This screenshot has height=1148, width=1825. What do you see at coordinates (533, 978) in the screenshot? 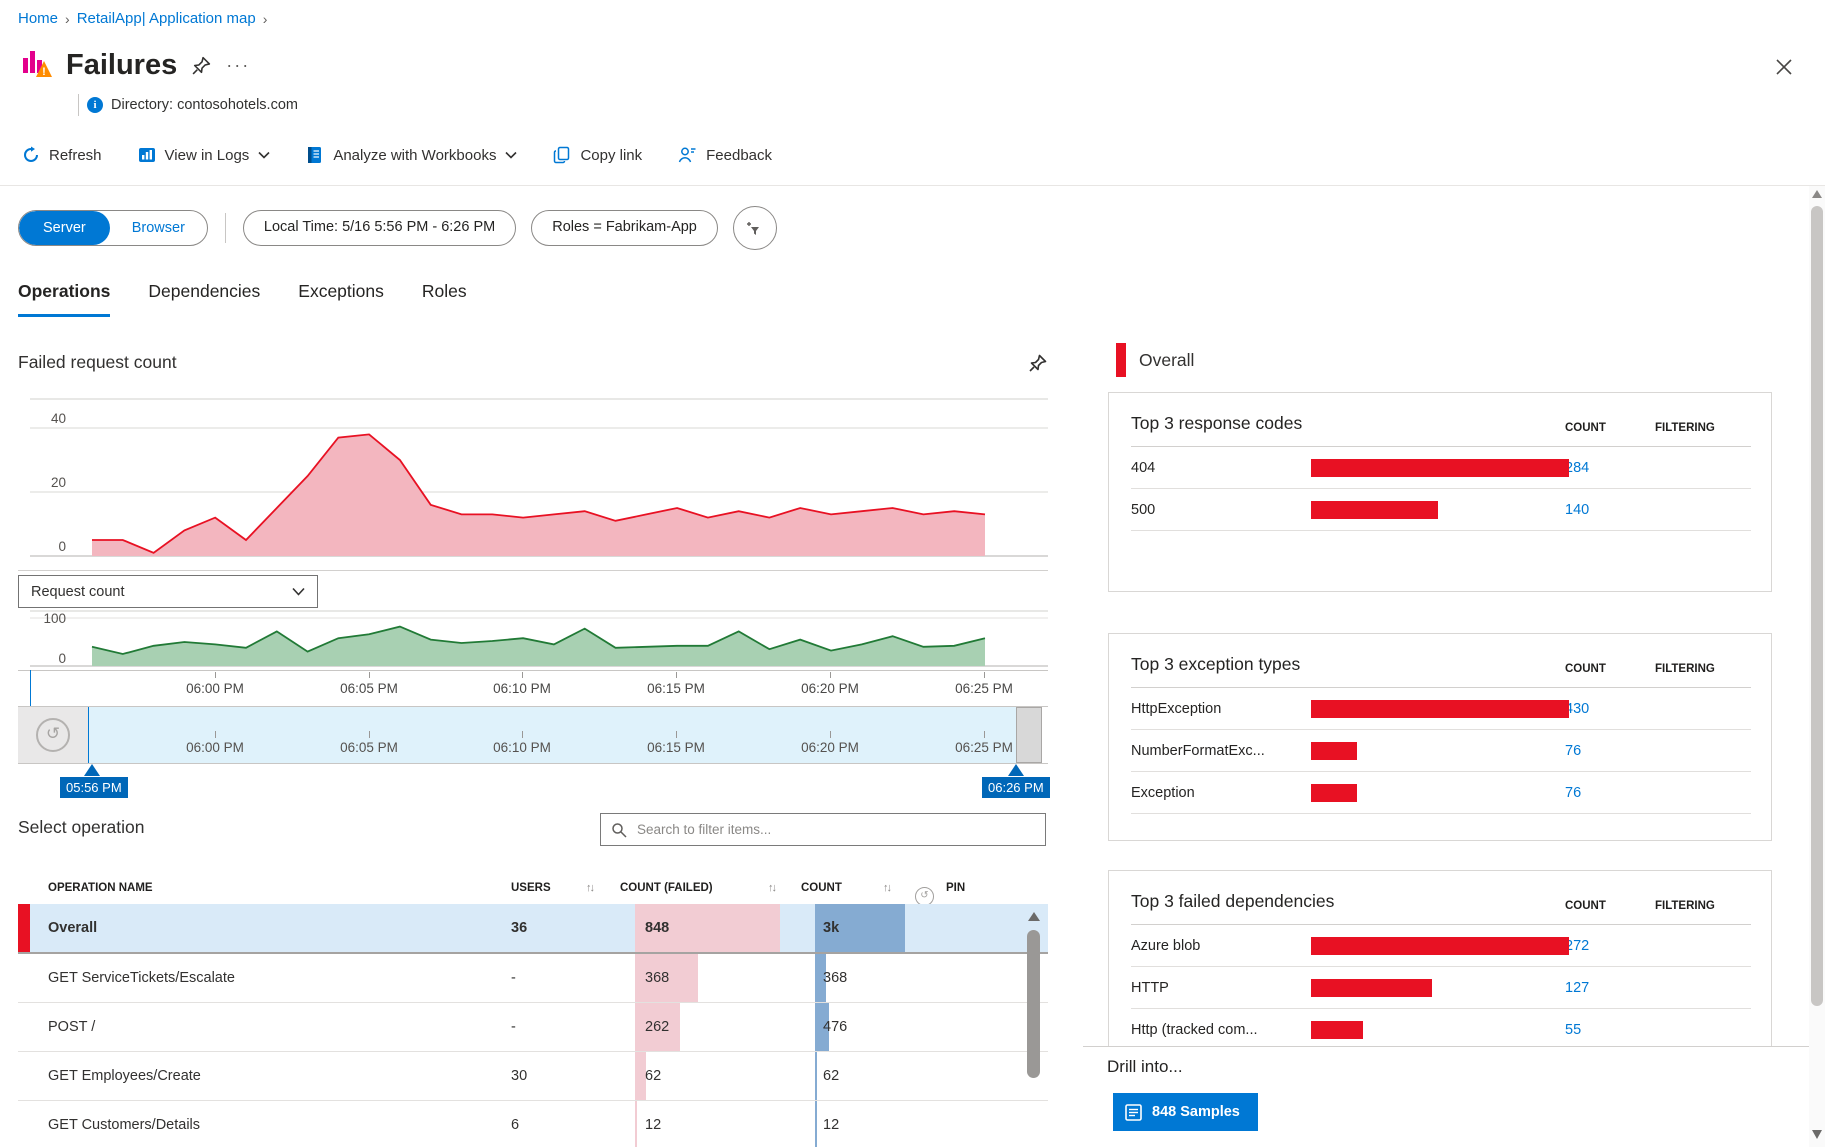
I see `table-row: GET ServiceTickets/Escalate - 368 368` at bounding box center [533, 978].